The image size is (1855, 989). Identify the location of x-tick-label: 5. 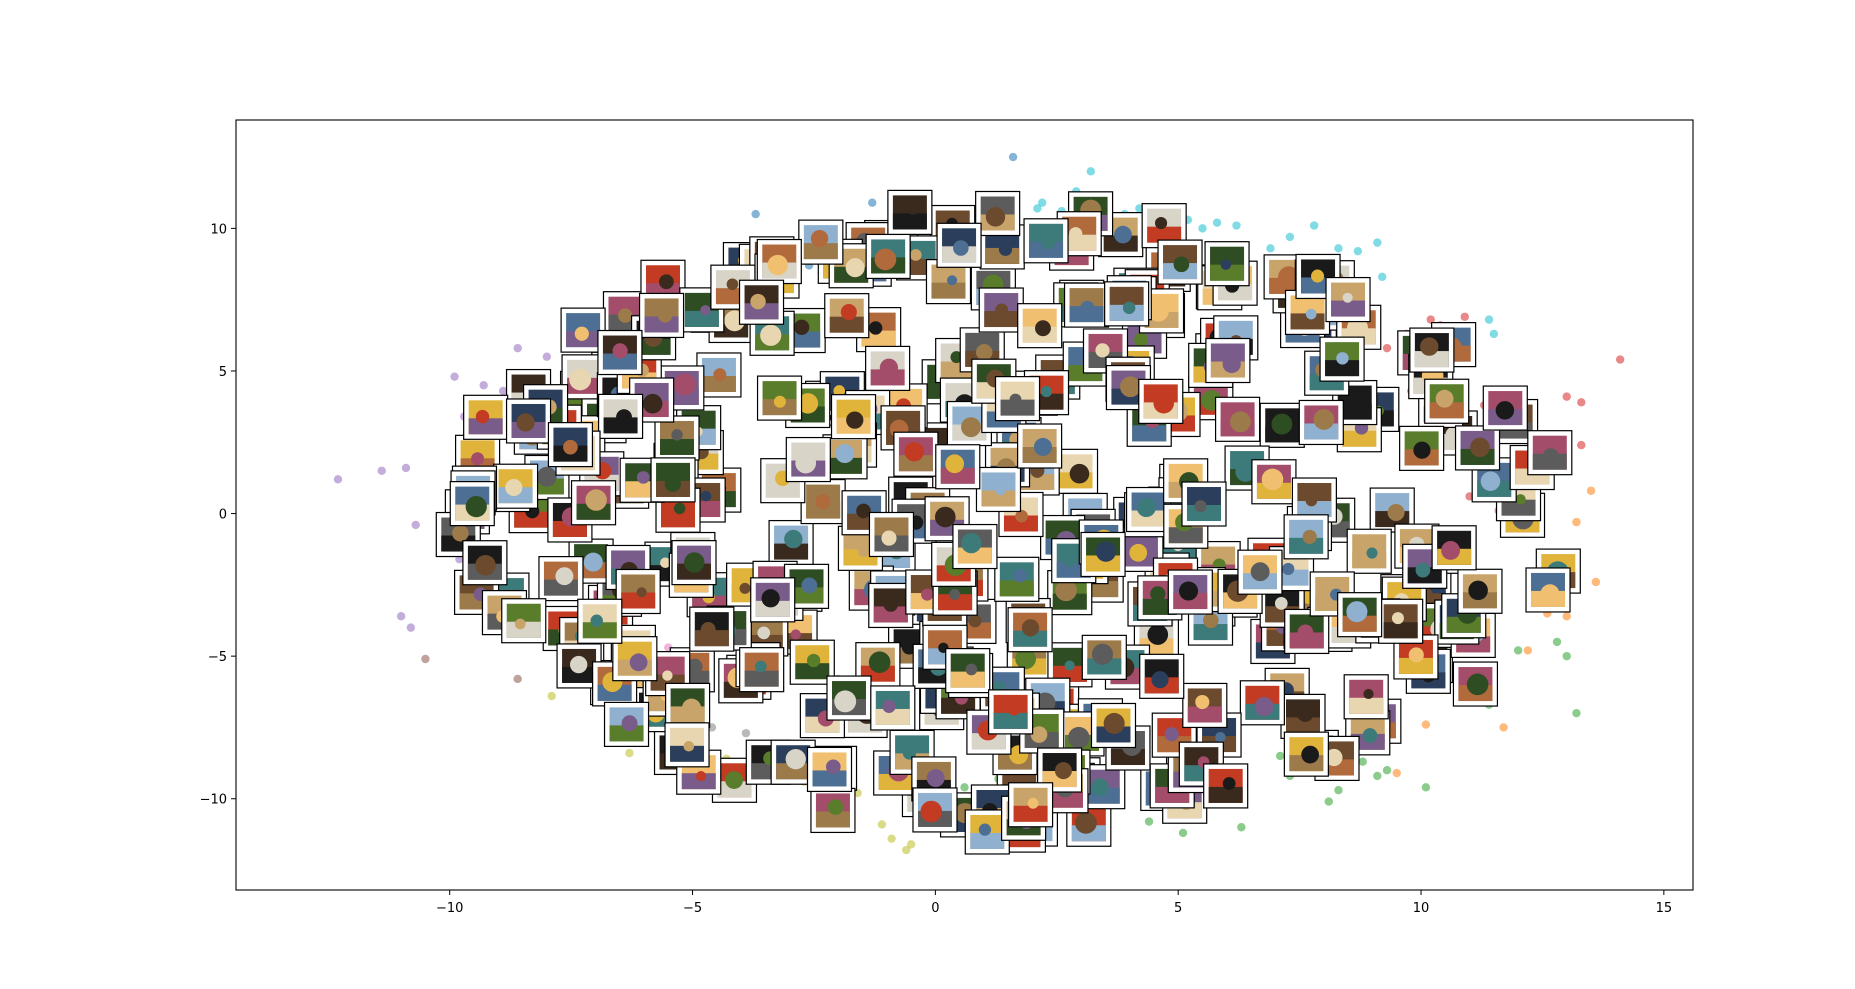
(1178, 908).